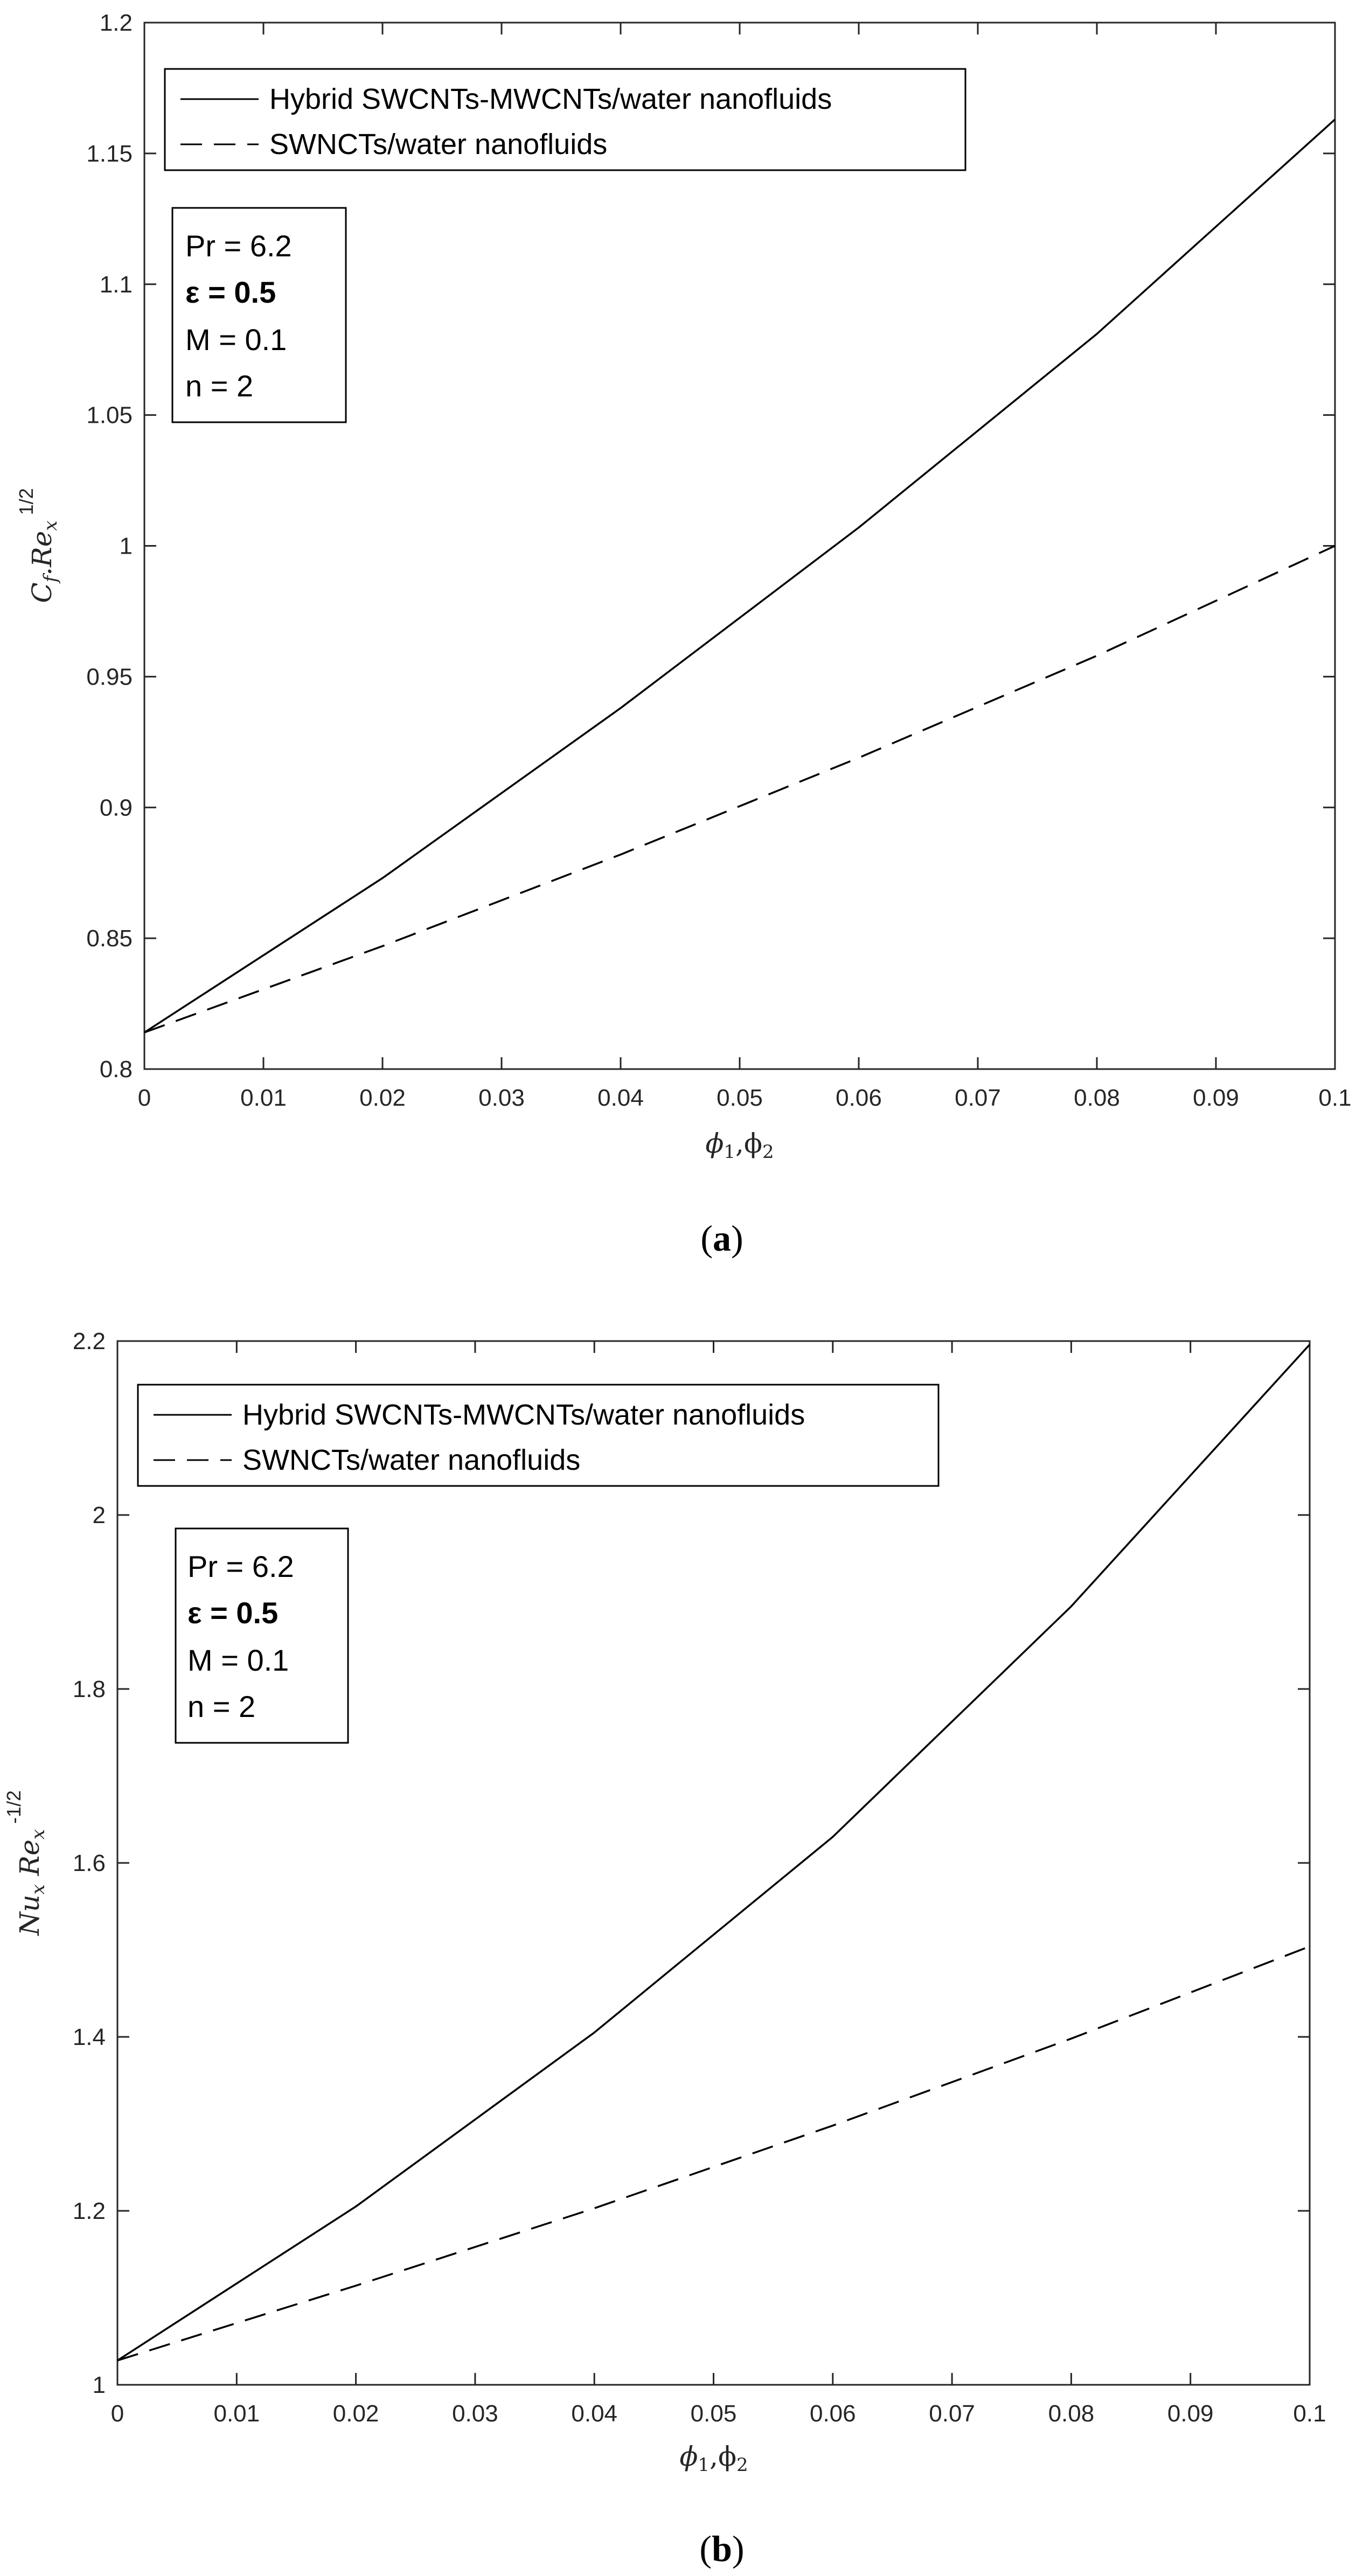 The height and width of the screenshot is (2576, 1356). What do you see at coordinates (523, 1415) in the screenshot?
I see `legend-label-hybrid-b: Hybrid SWCNTs-MWCNTs/water nanofluids` at bounding box center [523, 1415].